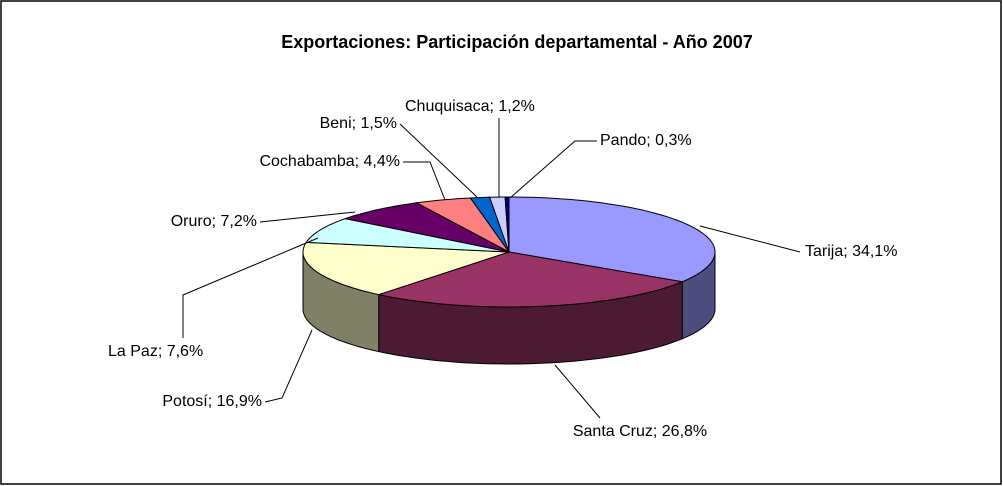 The height and width of the screenshot is (486, 1003). Describe the element at coordinates (470, 106) in the screenshot. I see `data-label: Chuquisaca; 1,2%` at that location.